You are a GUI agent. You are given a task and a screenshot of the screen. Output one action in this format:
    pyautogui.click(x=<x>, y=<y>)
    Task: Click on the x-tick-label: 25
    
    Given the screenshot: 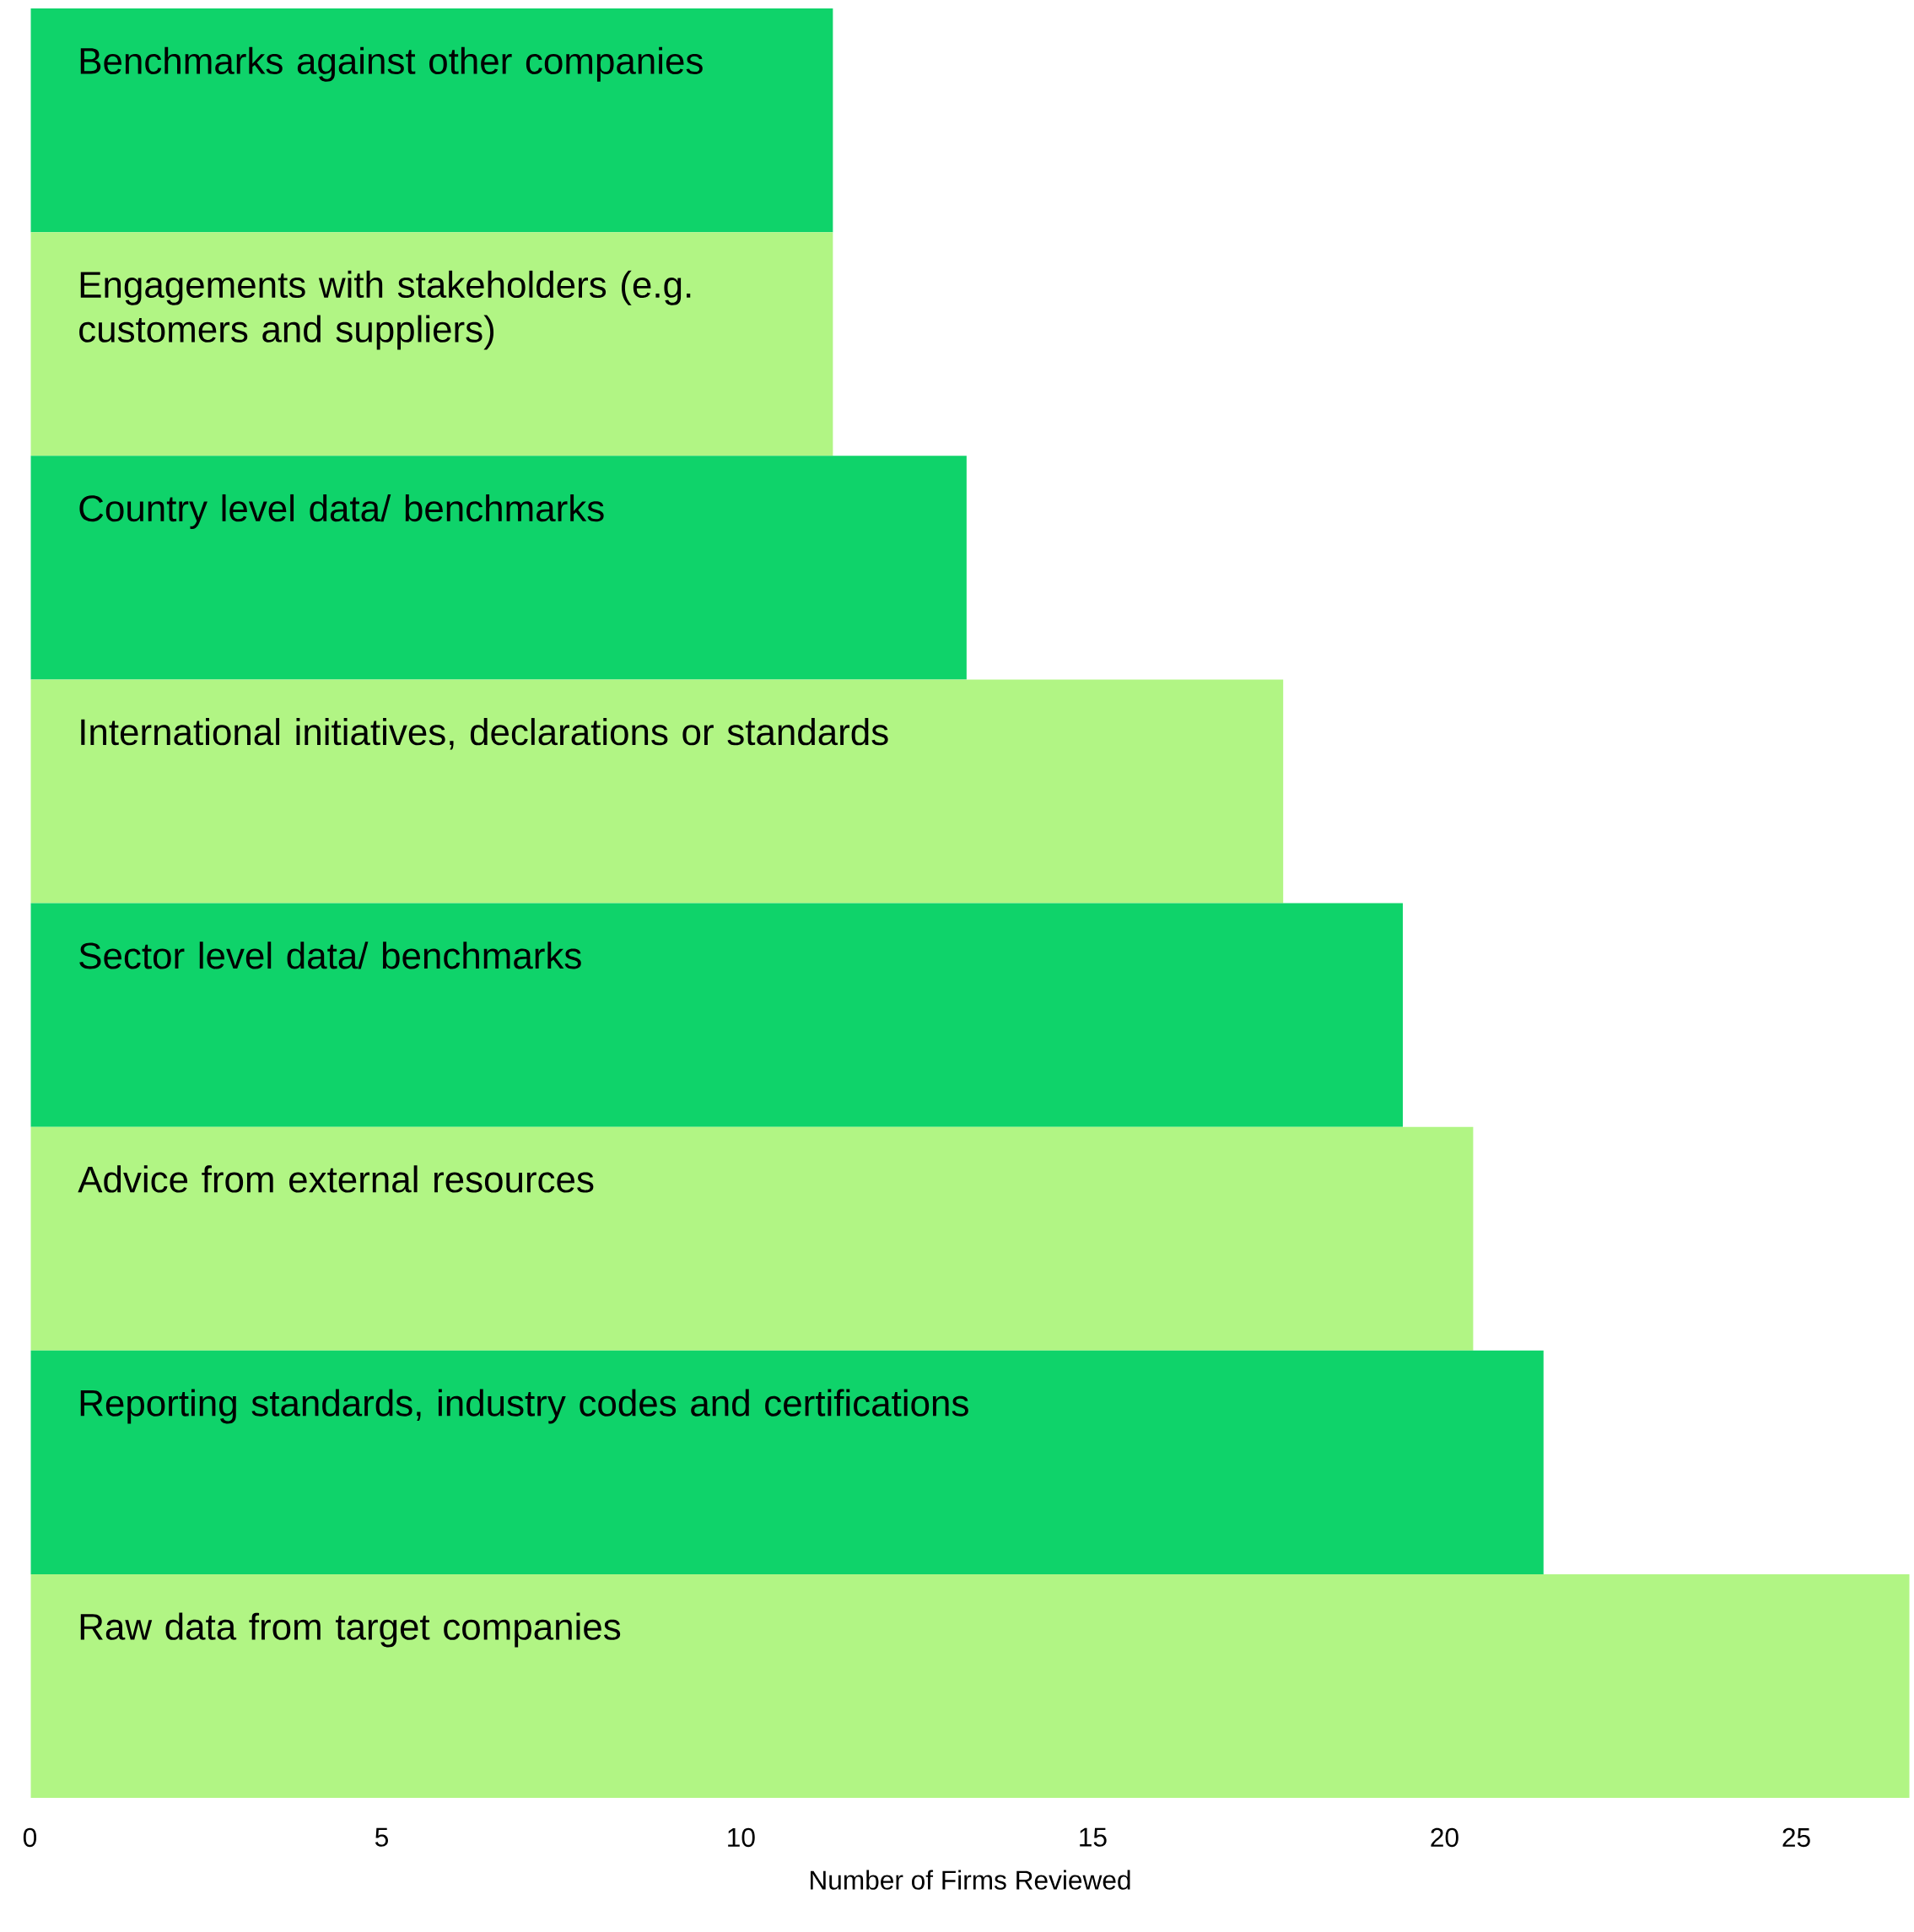 What is the action you would take?
    pyautogui.click(x=1796, y=1837)
    